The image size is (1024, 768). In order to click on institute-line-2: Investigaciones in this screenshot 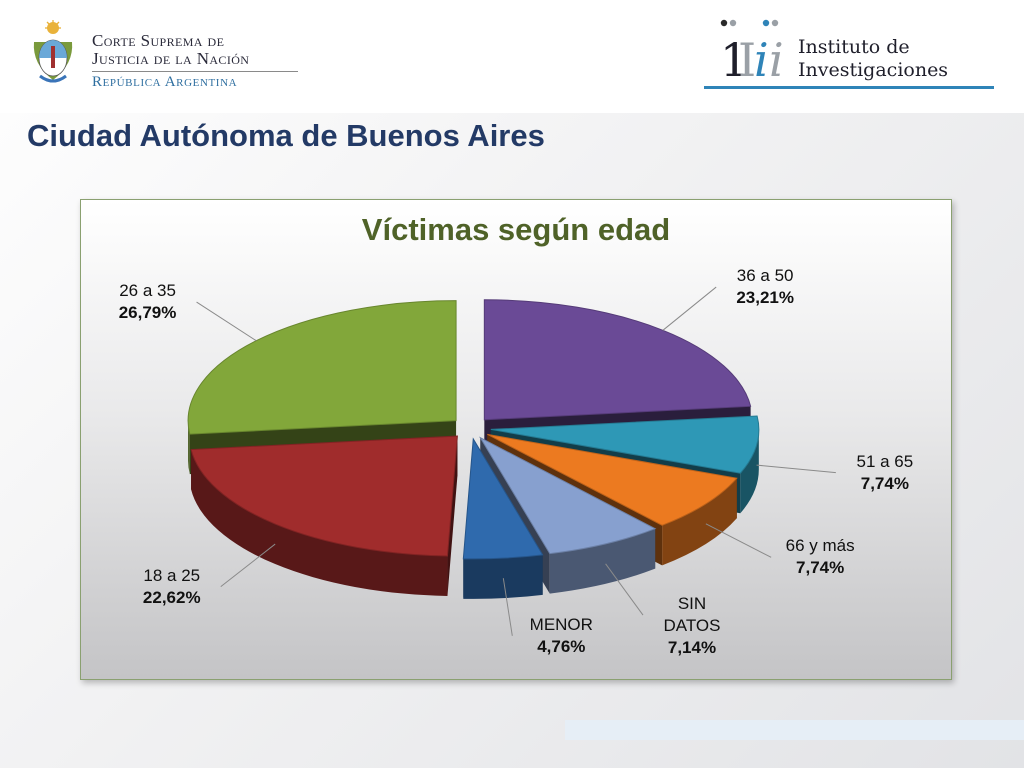, I will do `click(873, 70)`.